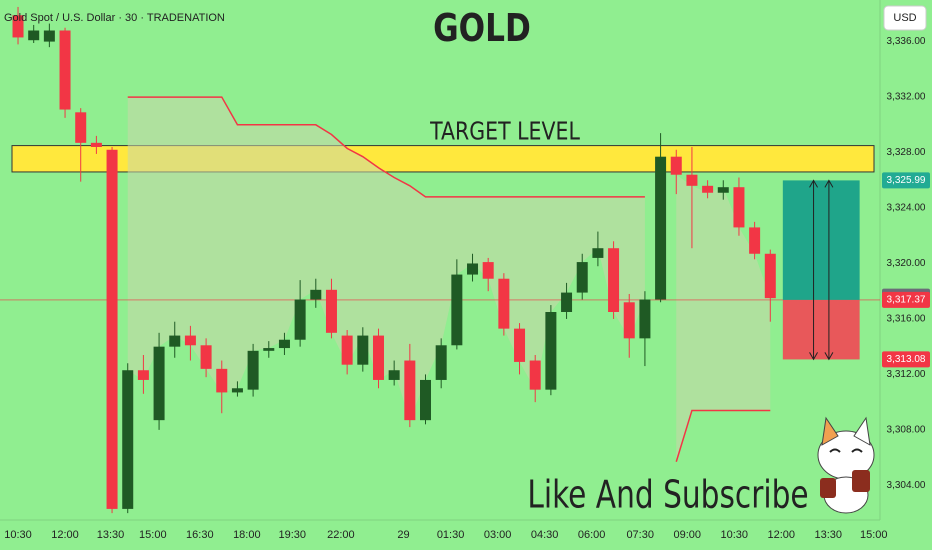 Image resolution: width=932 pixels, height=550 pixels. What do you see at coordinates (592, 535) in the screenshot?
I see `x-tick-label: 06:00` at bounding box center [592, 535].